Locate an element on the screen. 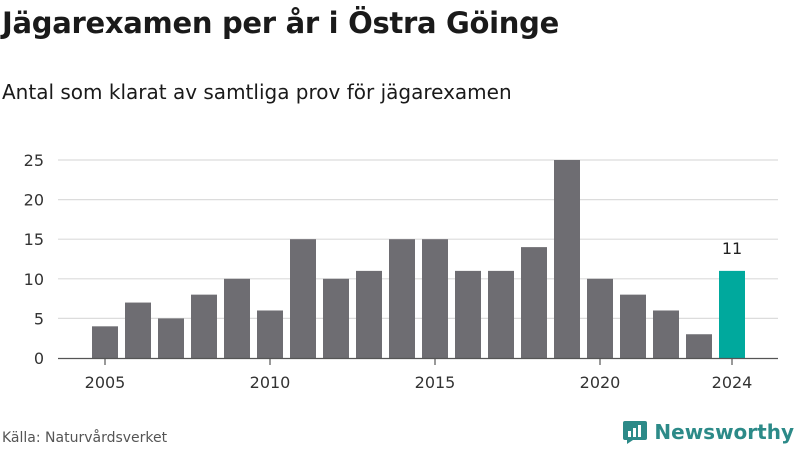 The width and height of the screenshot is (800, 450). x-axis: 2005 2010 2015 2020 2024 is located at coordinates (418, 374).